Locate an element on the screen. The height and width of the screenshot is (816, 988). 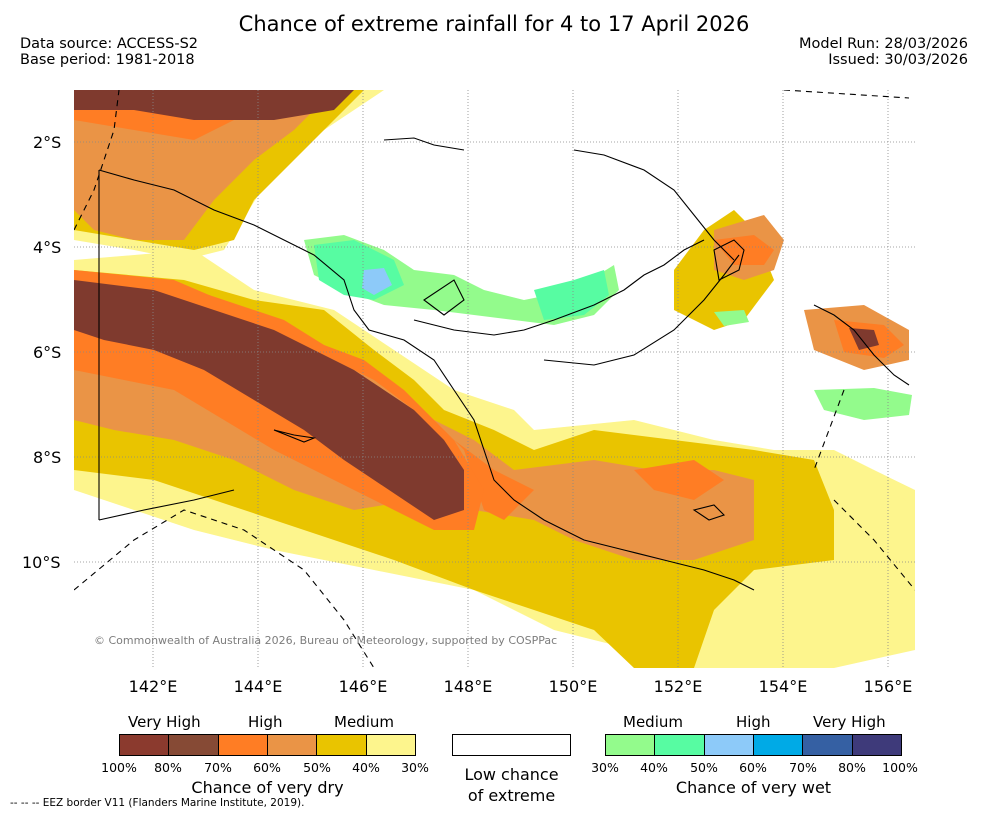
dry-tick-4: 50% is located at coordinates (317, 767).